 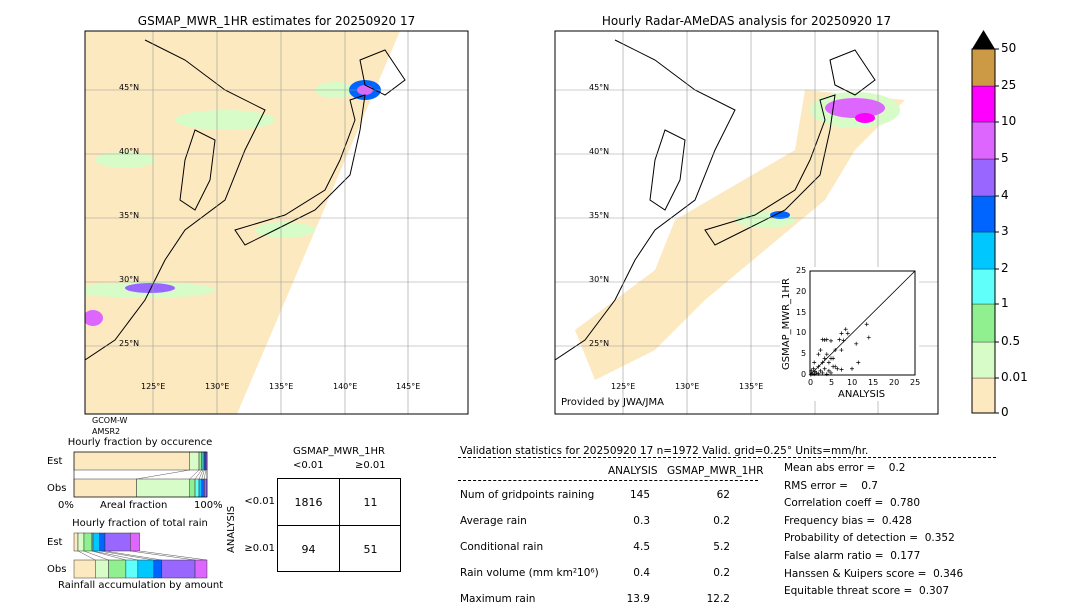 What do you see at coordinates (608, 480) in the screenshot?
I see `stats-col-divider` at bounding box center [608, 480].